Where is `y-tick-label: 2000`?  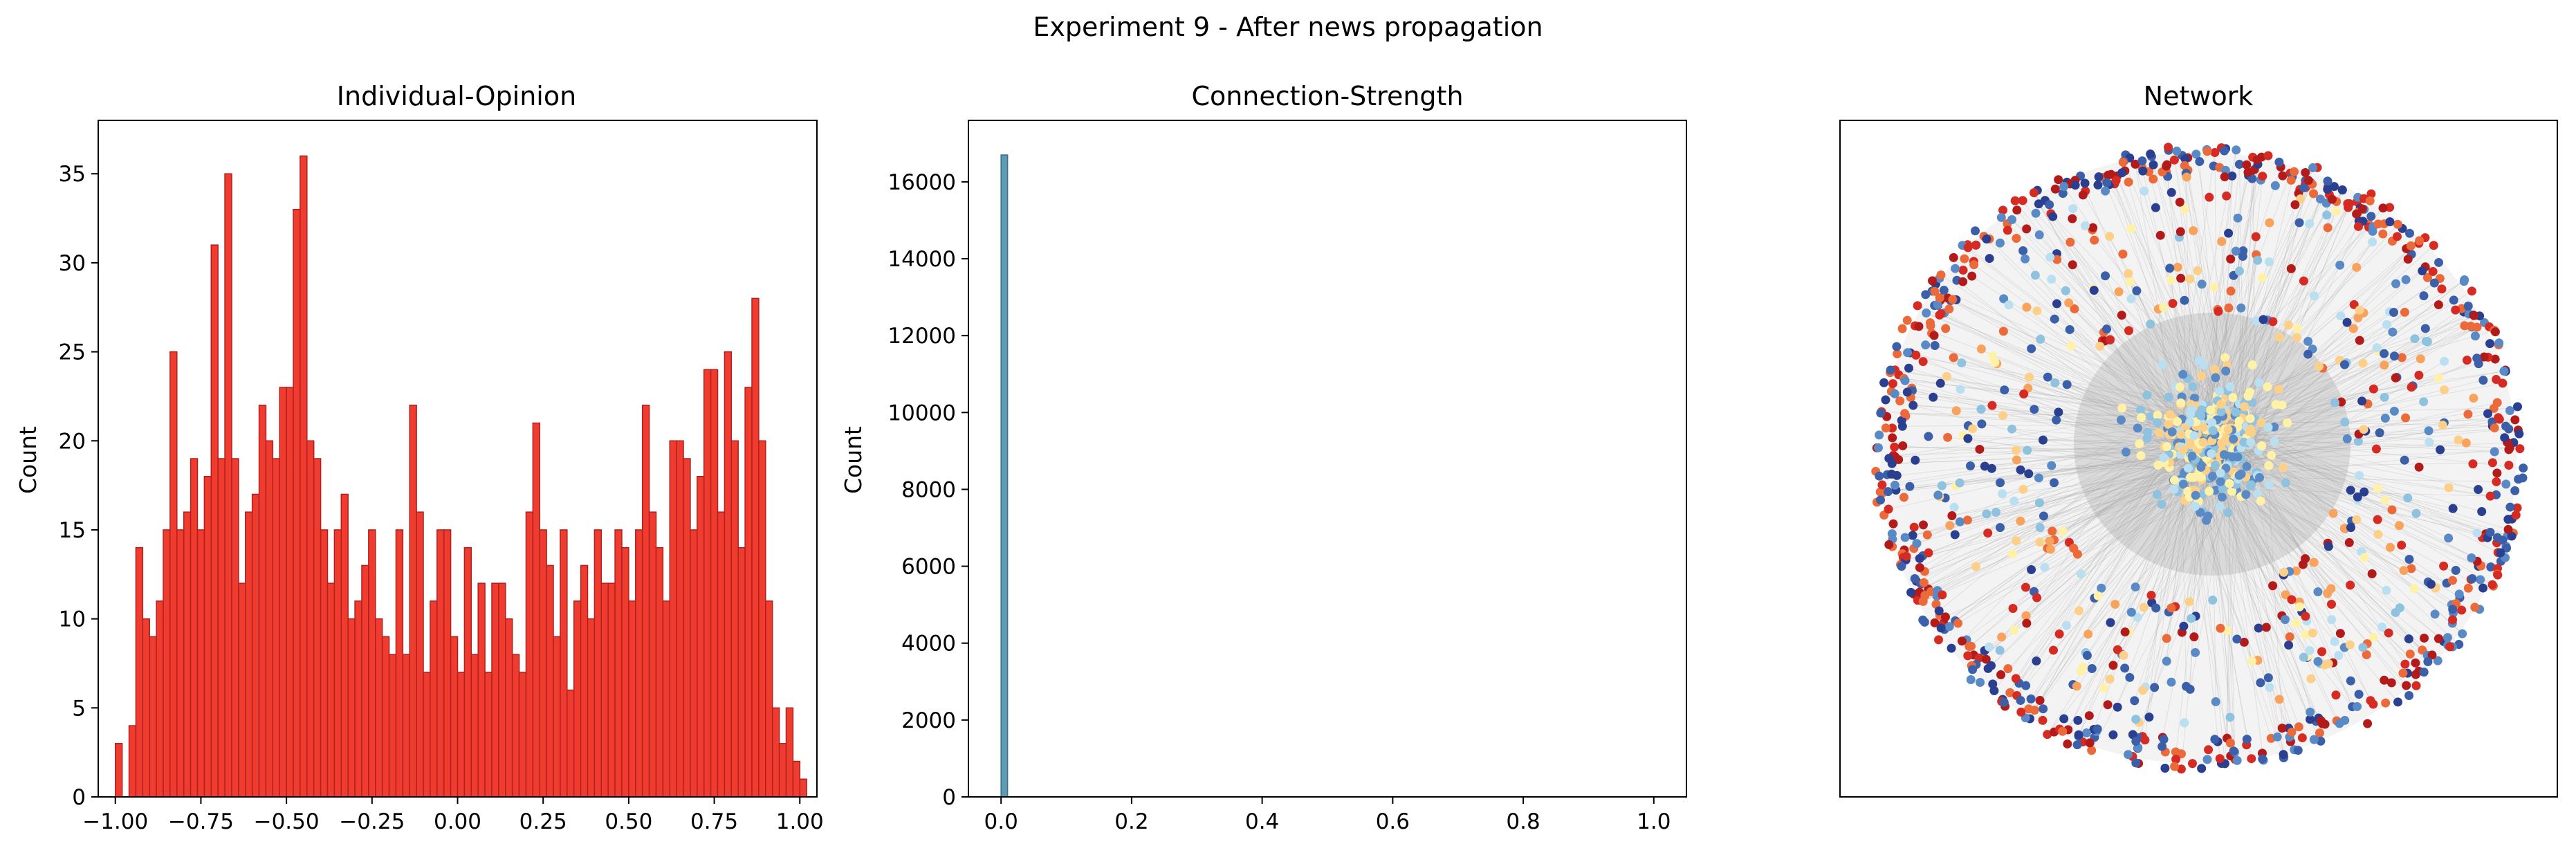
y-tick-label: 2000 is located at coordinates (928, 720).